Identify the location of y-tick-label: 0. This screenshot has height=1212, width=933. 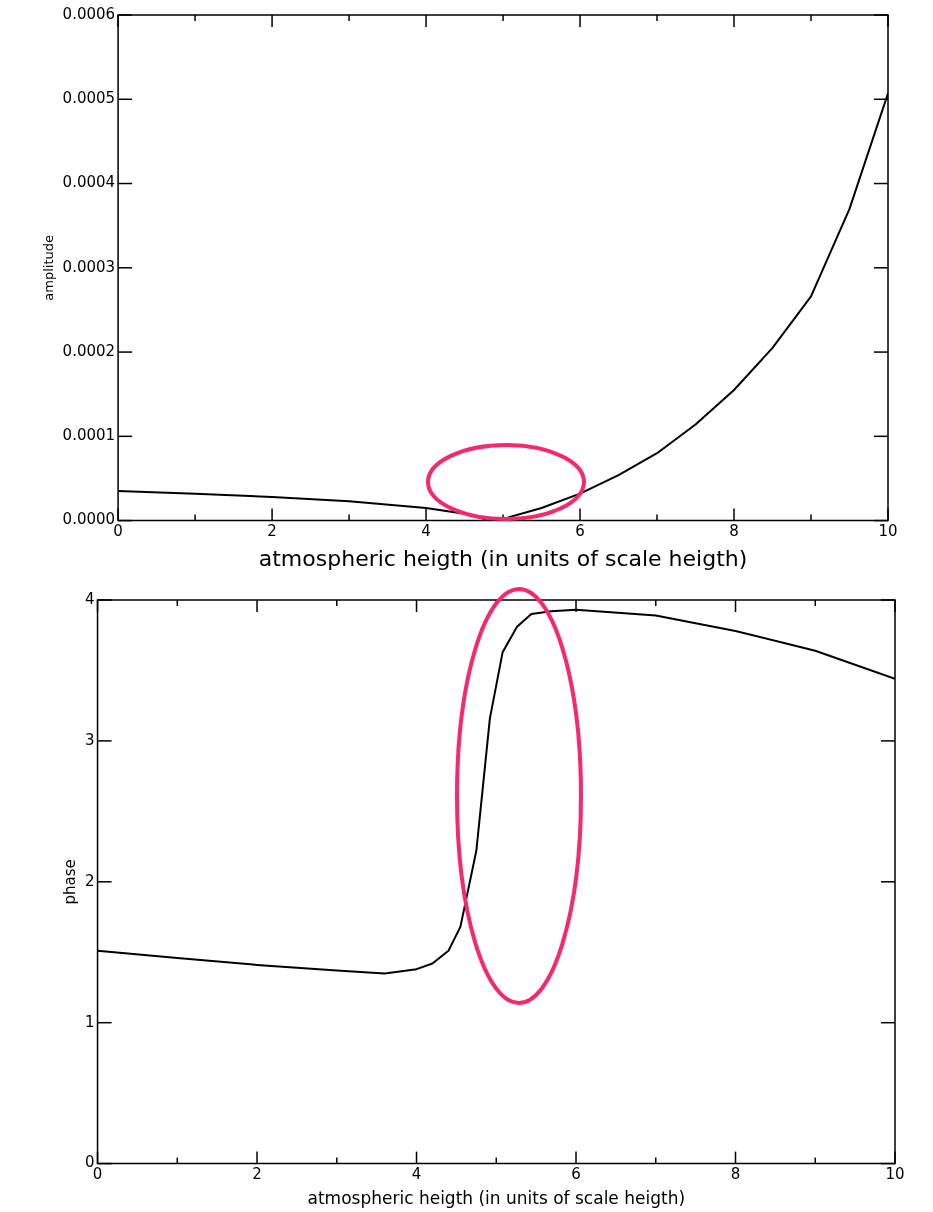
(90, 1162).